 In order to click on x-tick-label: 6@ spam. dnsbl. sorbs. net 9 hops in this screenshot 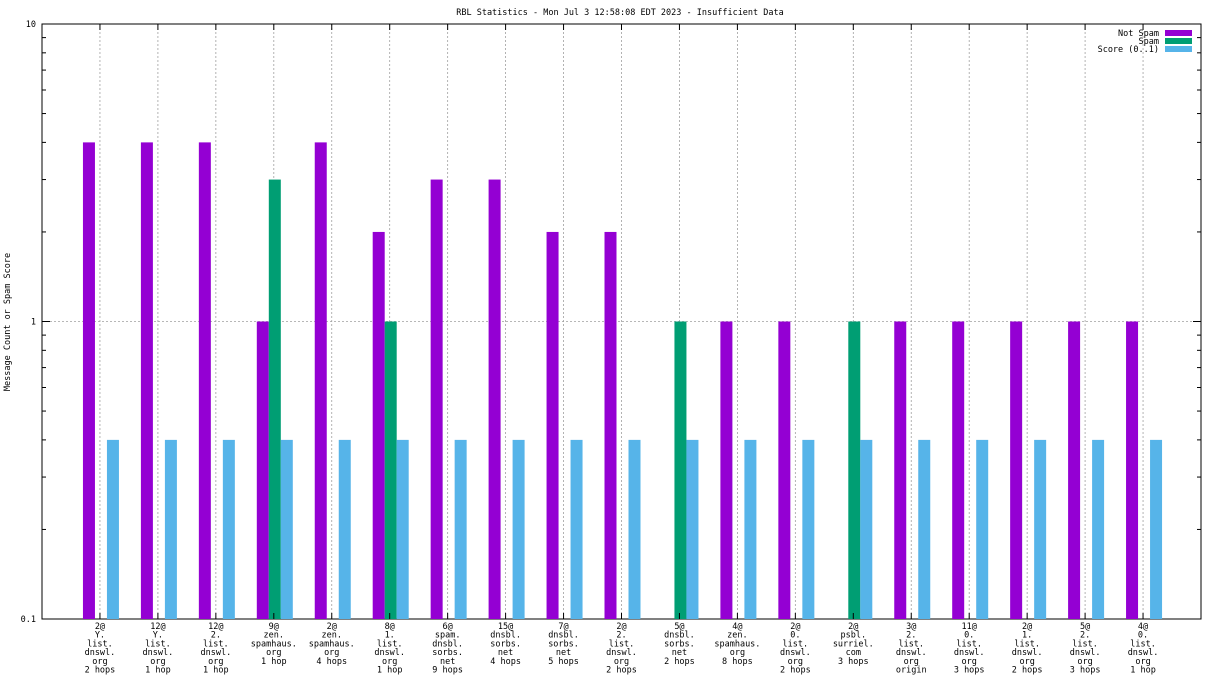, I will do `click(447, 649)`.